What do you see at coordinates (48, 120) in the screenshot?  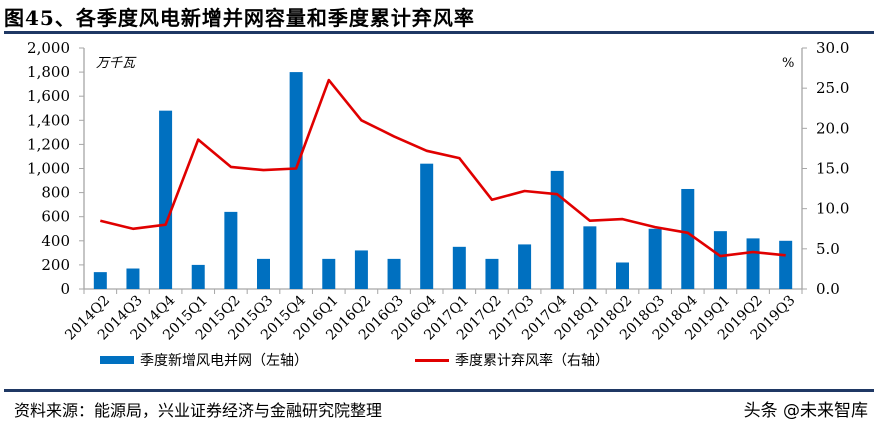 I see `left-tick-label: 1,400` at bounding box center [48, 120].